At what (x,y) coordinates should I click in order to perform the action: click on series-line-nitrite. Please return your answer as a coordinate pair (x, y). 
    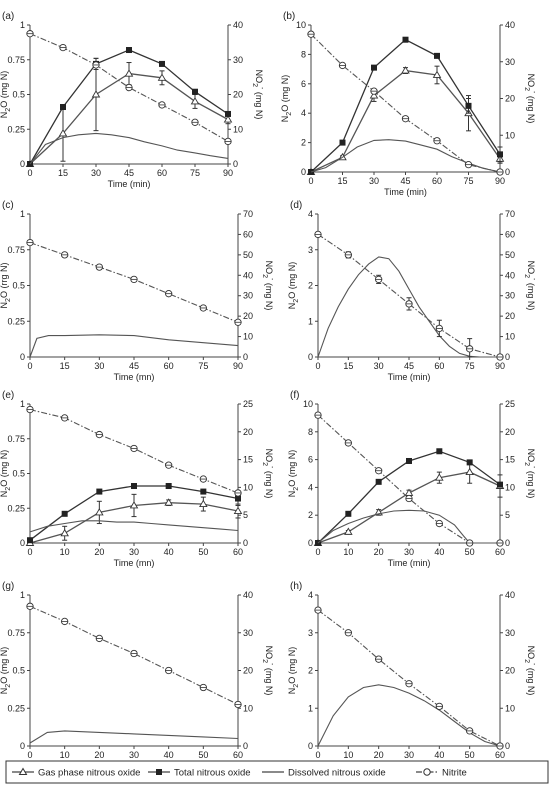
    Looking at the image, I should click on (409, 678).